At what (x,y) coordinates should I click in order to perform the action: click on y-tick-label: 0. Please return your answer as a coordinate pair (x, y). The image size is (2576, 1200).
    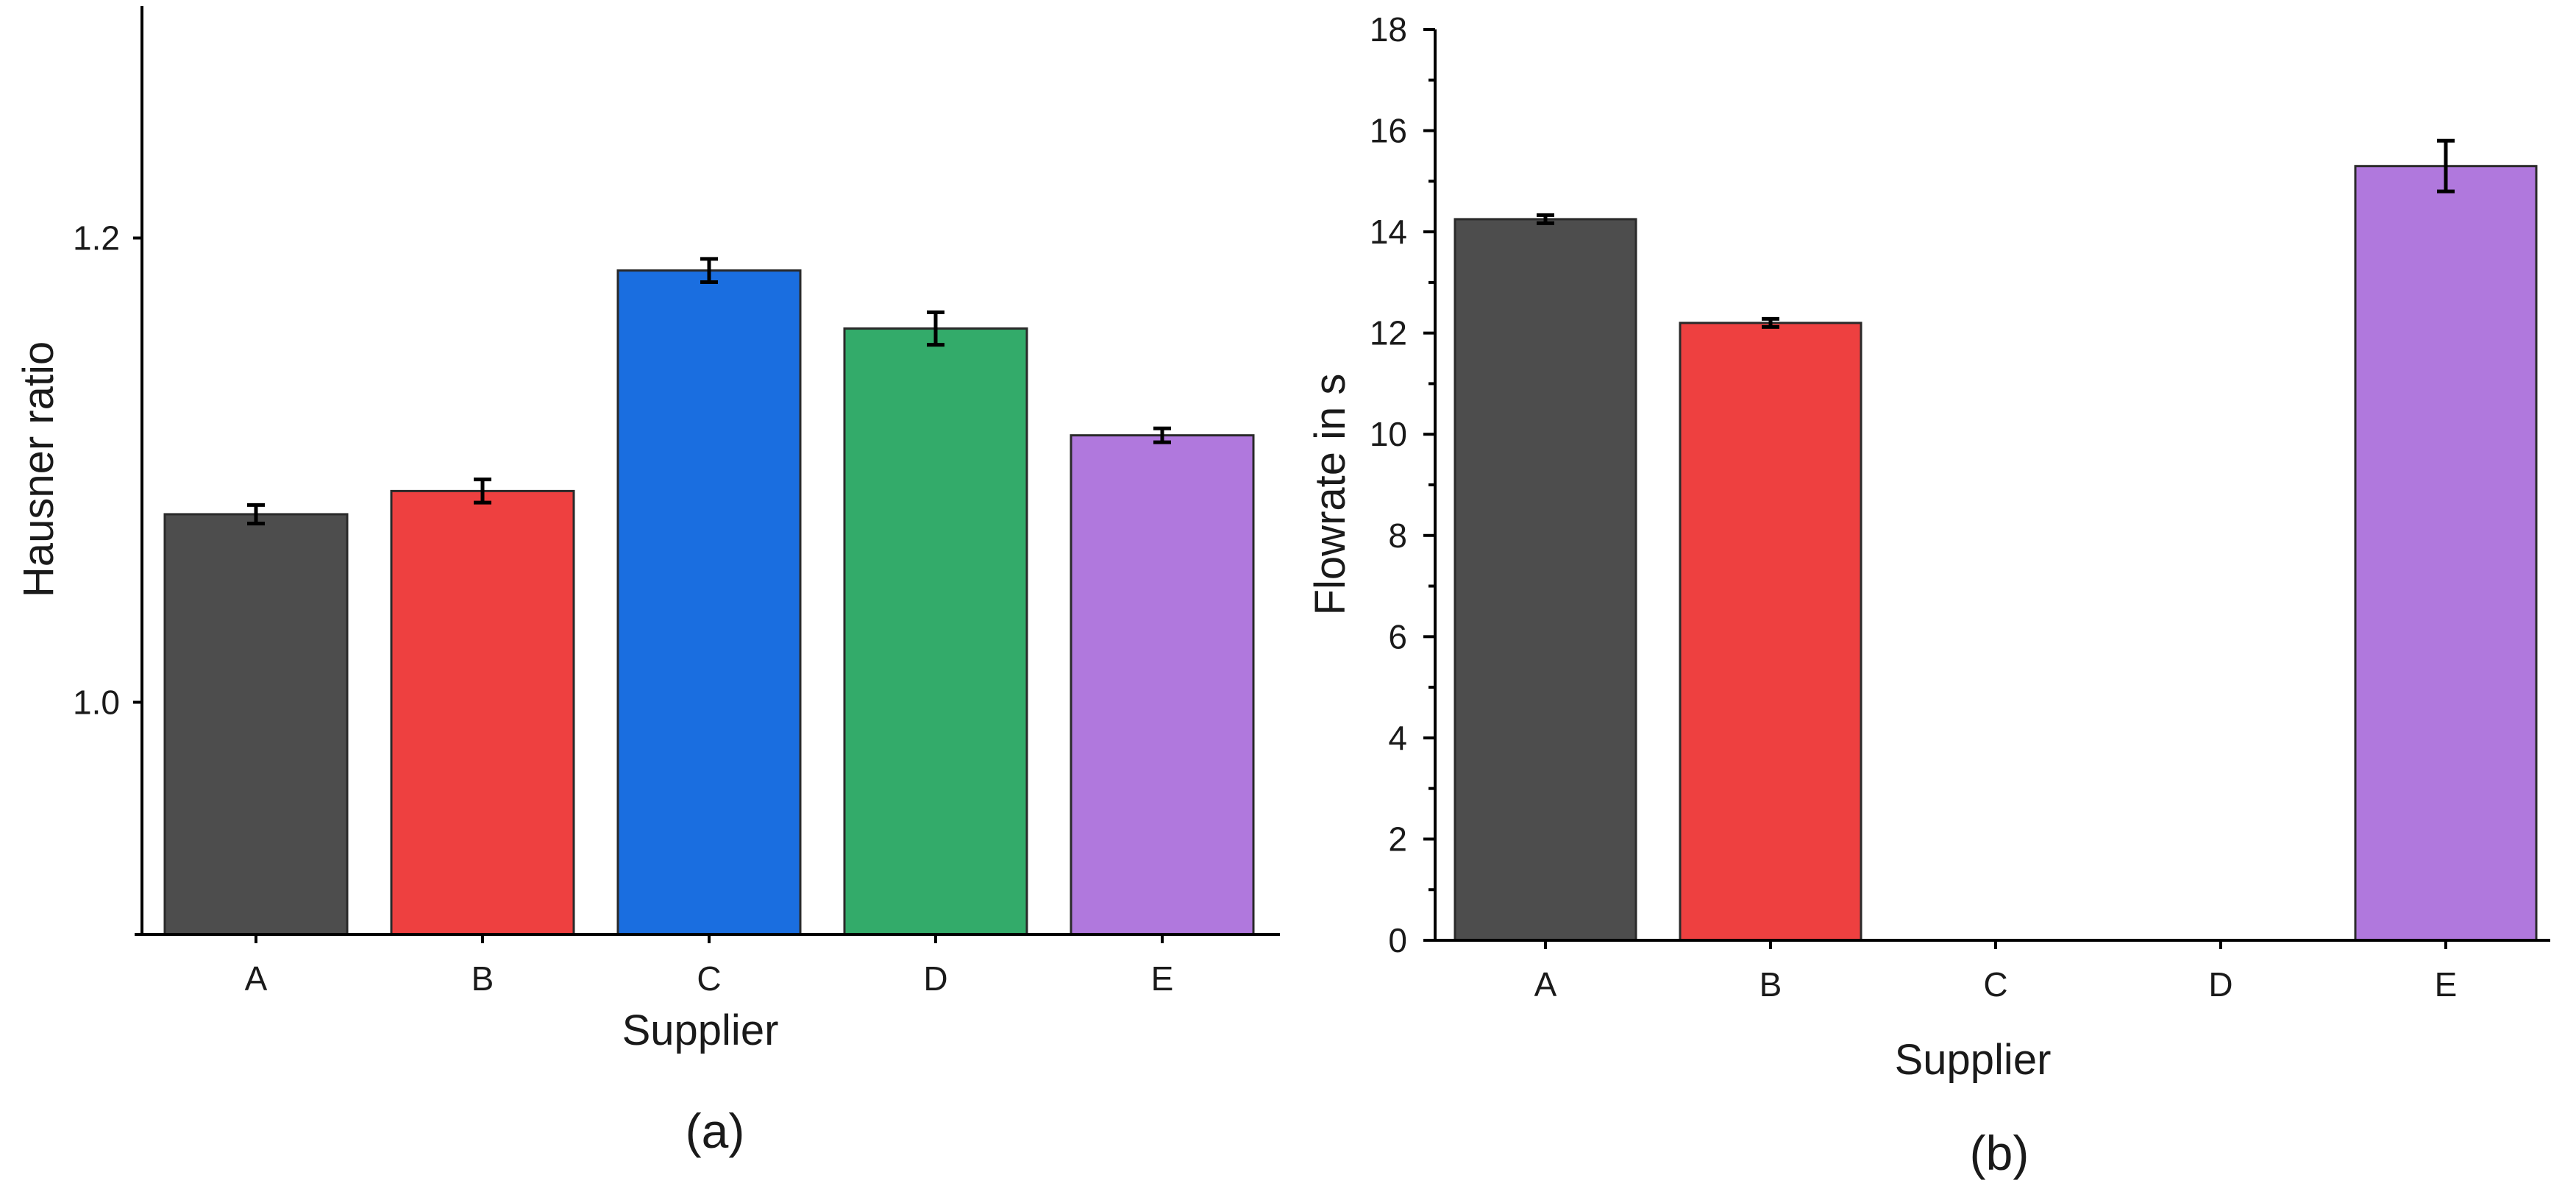
    Looking at the image, I should click on (1397, 940).